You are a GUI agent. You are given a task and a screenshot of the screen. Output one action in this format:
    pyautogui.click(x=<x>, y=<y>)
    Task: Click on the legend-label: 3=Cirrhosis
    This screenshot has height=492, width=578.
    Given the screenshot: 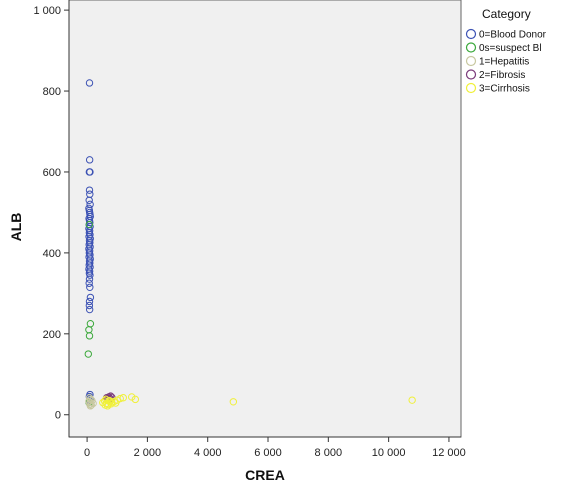 What is the action you would take?
    pyautogui.click(x=504, y=89)
    